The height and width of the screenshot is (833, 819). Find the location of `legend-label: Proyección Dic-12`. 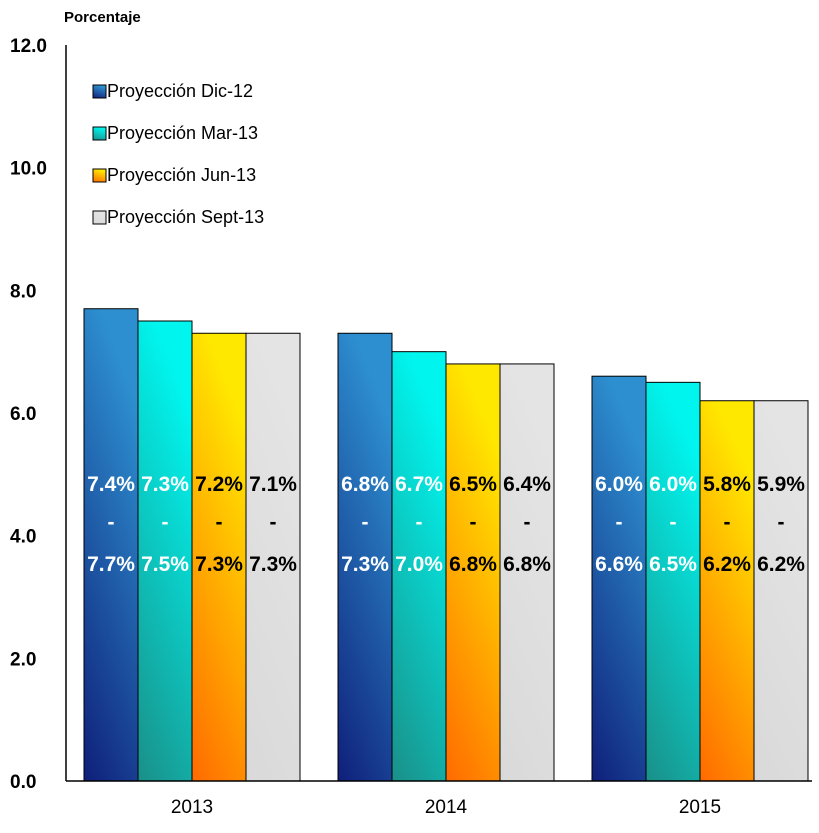

legend-label: Proyección Dic-12 is located at coordinates (180, 91).